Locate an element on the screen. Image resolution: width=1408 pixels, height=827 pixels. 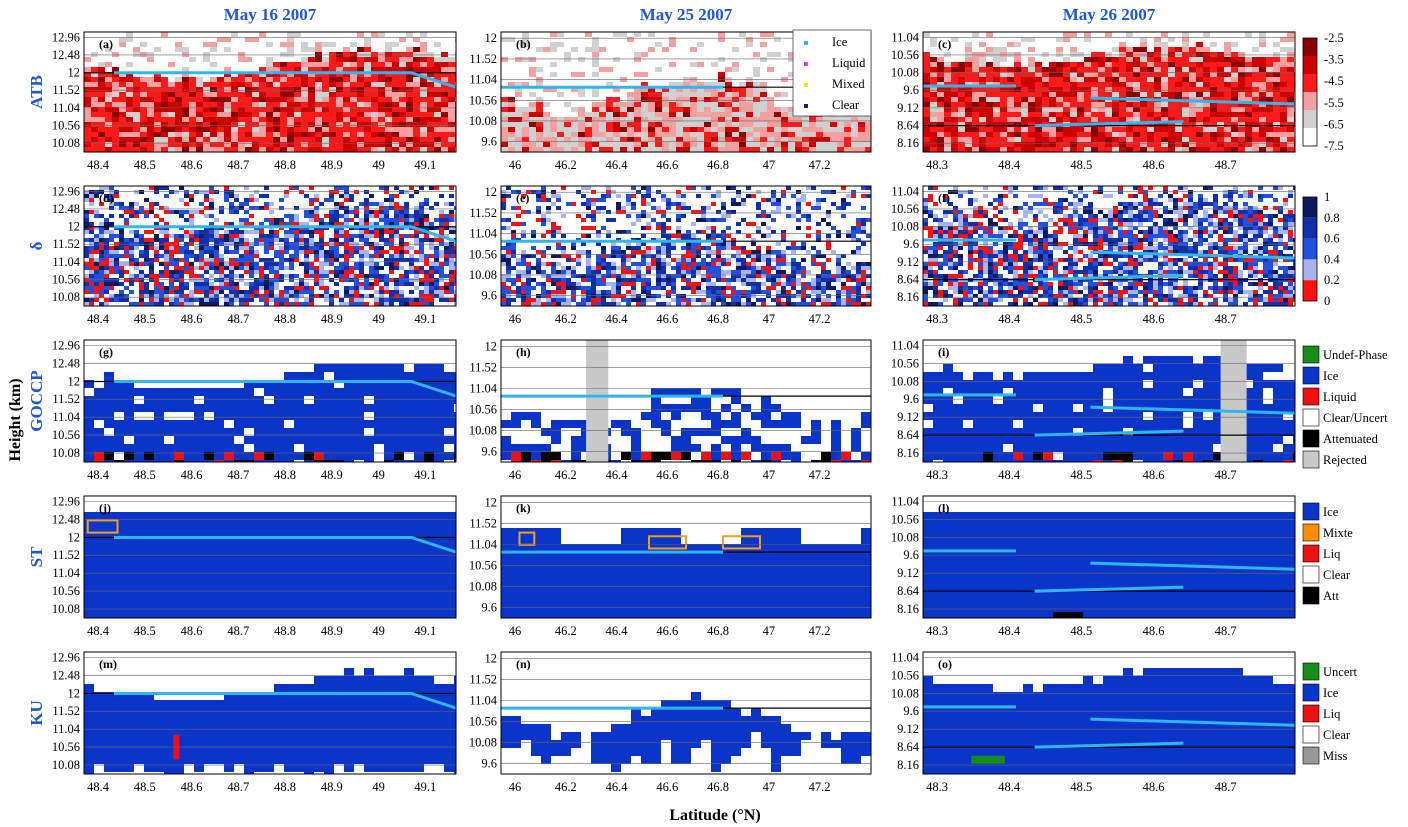
column-title-2: May 25 2007 is located at coordinates (686, 14).